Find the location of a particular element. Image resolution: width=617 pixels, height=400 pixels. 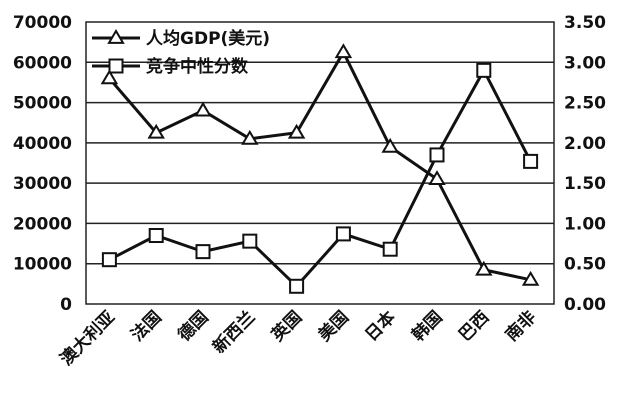

left-tick-label: 60000 is located at coordinates (42, 63).